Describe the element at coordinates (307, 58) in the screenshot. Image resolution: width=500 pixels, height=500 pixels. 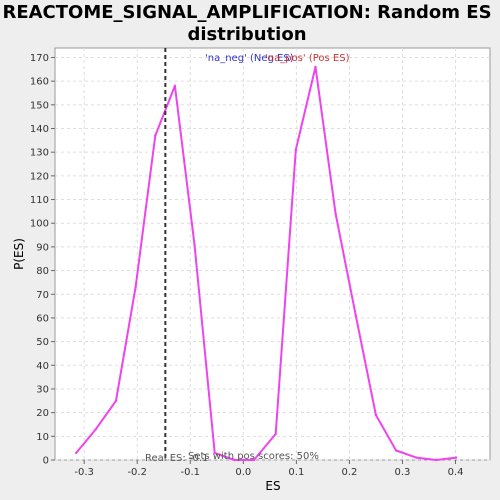
I see `legend-entry-pos: 'na_pos' (Pos ES)` at that location.